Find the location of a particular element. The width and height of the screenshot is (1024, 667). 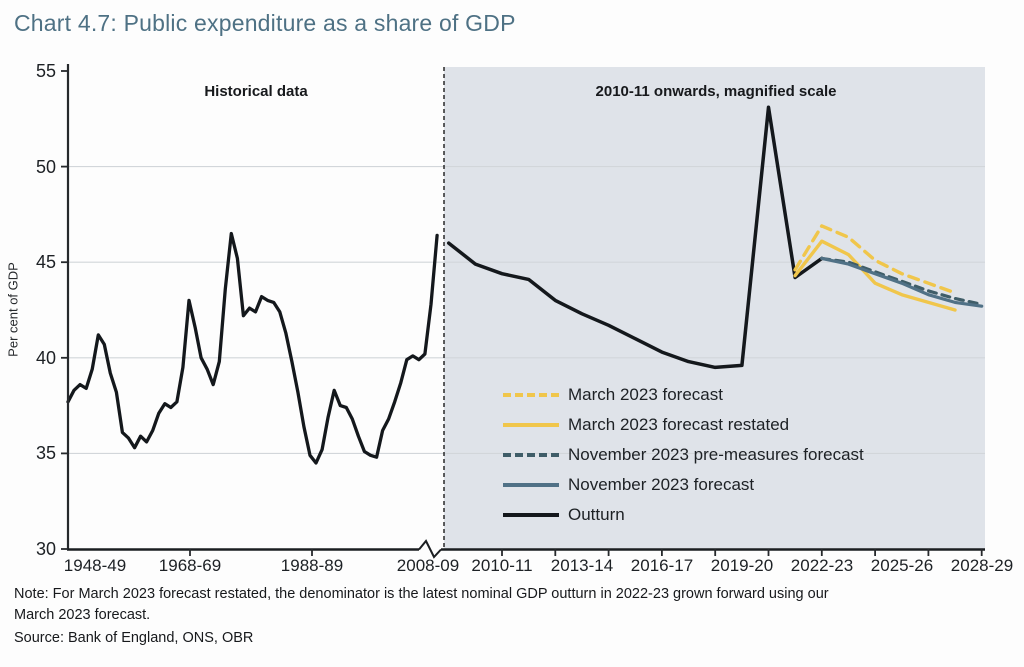

series-line-march-2023-forecast is located at coordinates (875, 259).